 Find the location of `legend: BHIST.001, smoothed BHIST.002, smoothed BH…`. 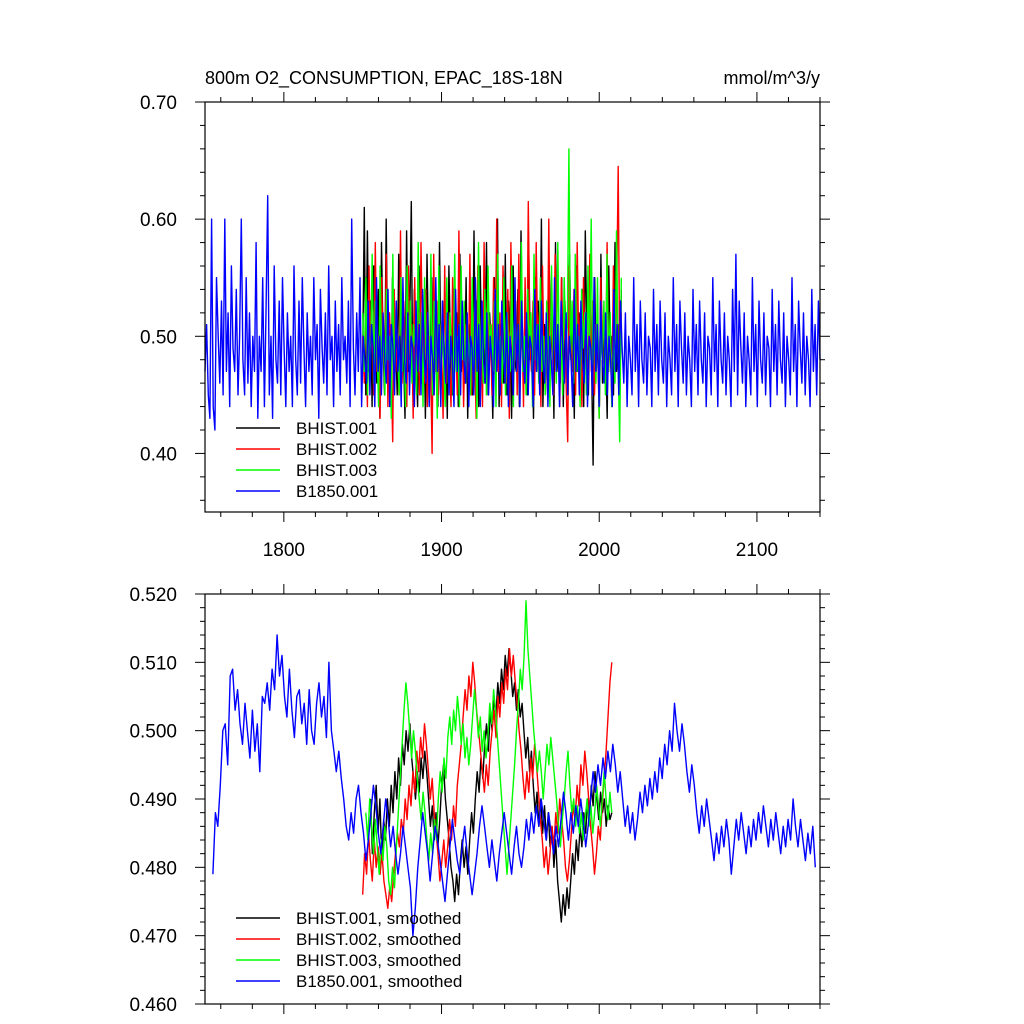

legend: BHIST.001, smoothed BHIST.002, smoothed BH… is located at coordinates (349, 950).